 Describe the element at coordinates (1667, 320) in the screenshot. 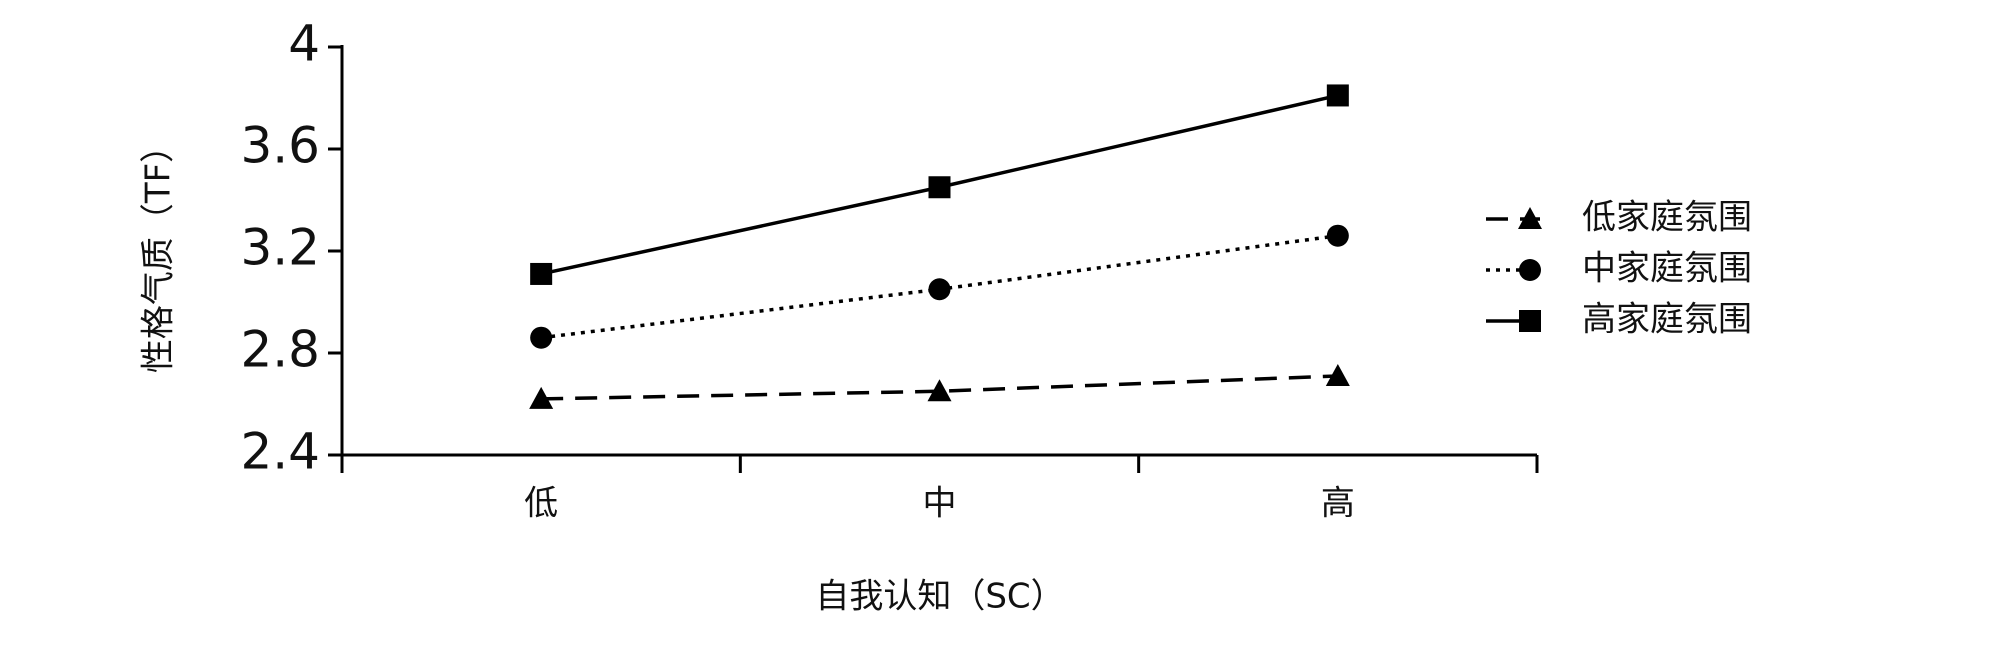

I see `legend-label: 高家庭氛围` at that location.